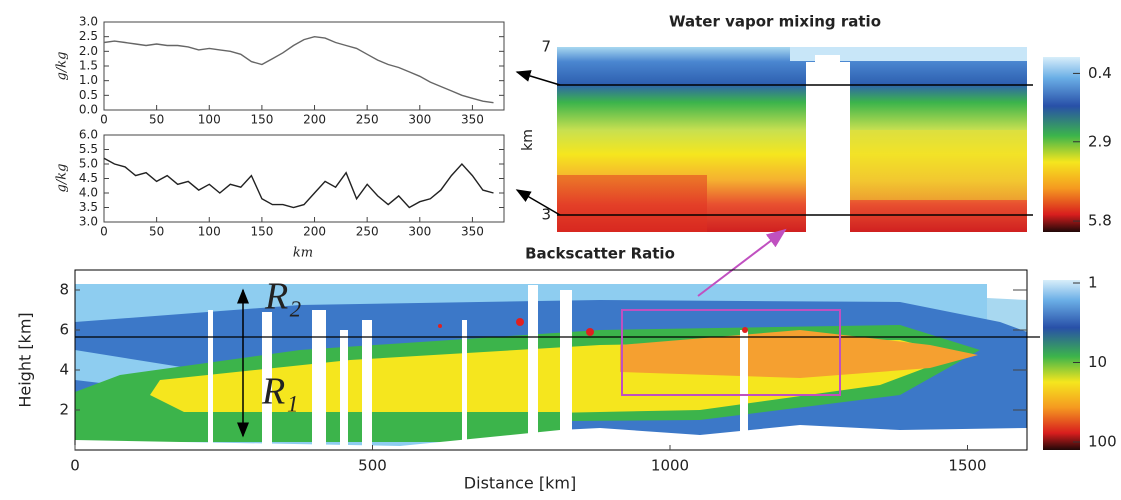  What do you see at coordinates (1100, 141) in the screenshot?
I see `colorbar-tick-label: 2.9` at bounding box center [1100, 141].